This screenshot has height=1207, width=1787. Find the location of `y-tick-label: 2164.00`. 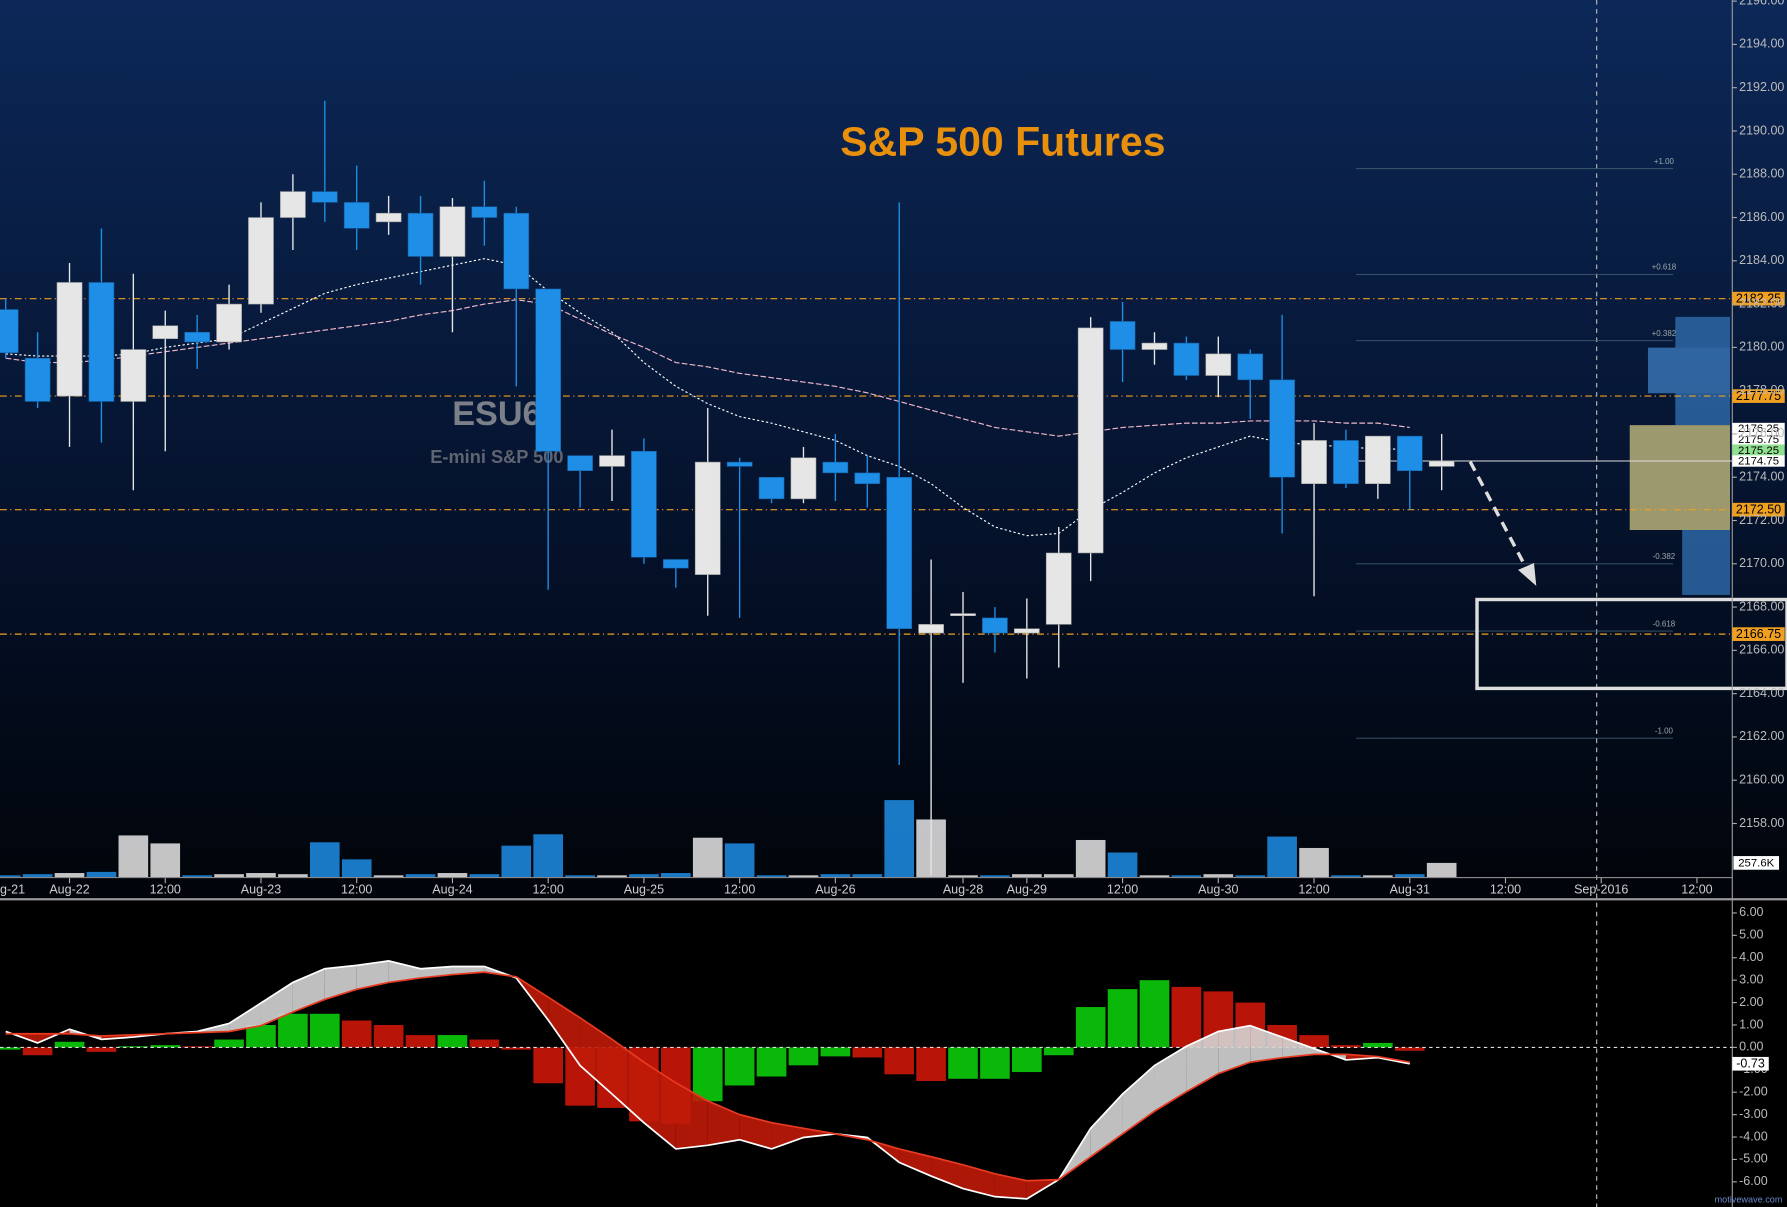

y-tick-label: 2164.00 is located at coordinates (1761, 693).